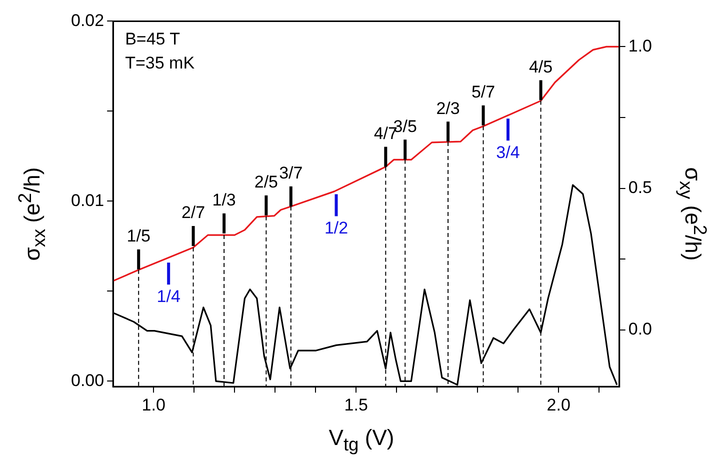  I want to click on annotation: B=45 T, so click(152, 38).